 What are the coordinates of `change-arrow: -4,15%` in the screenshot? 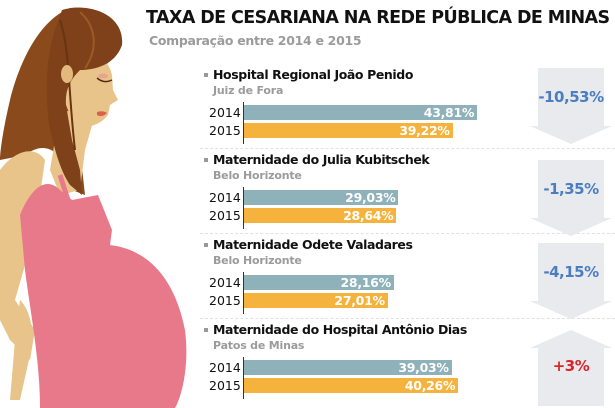 It's located at (571, 281).